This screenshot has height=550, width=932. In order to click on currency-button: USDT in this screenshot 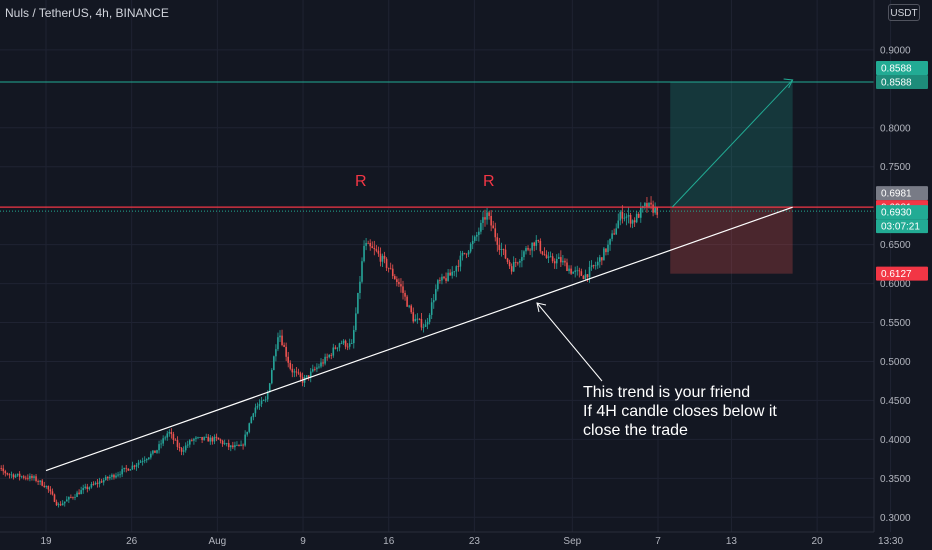, I will do `click(904, 12)`.